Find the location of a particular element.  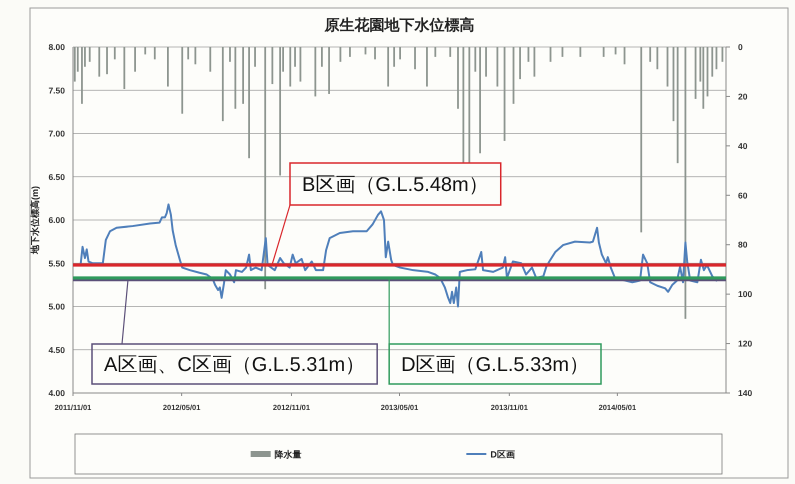

ref-line-label: D区画（G.L.5.33m） is located at coordinates (495, 365).